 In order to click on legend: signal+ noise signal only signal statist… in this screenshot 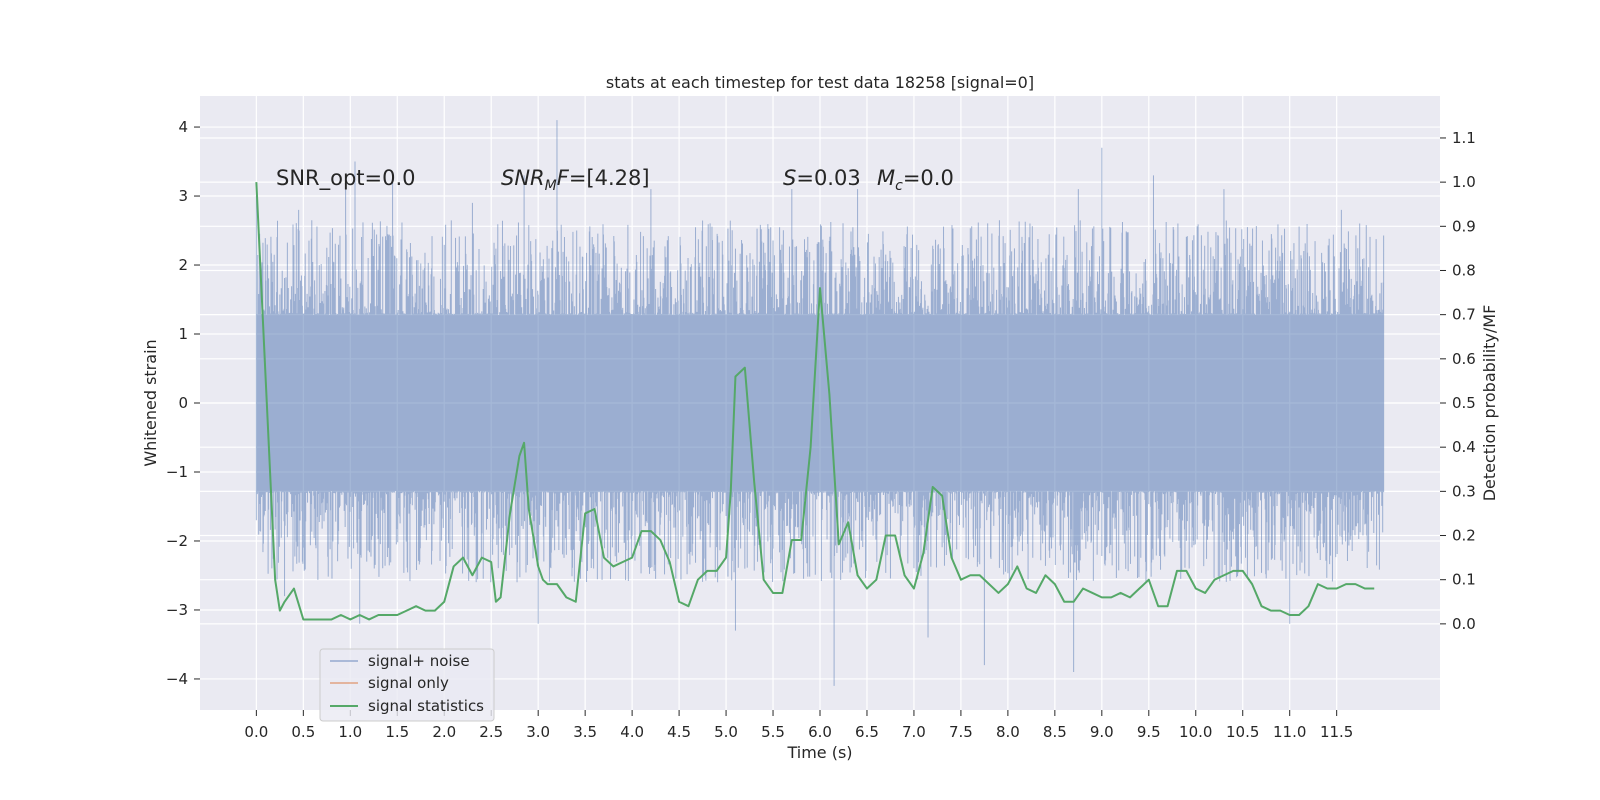, I will do `click(407, 685)`.